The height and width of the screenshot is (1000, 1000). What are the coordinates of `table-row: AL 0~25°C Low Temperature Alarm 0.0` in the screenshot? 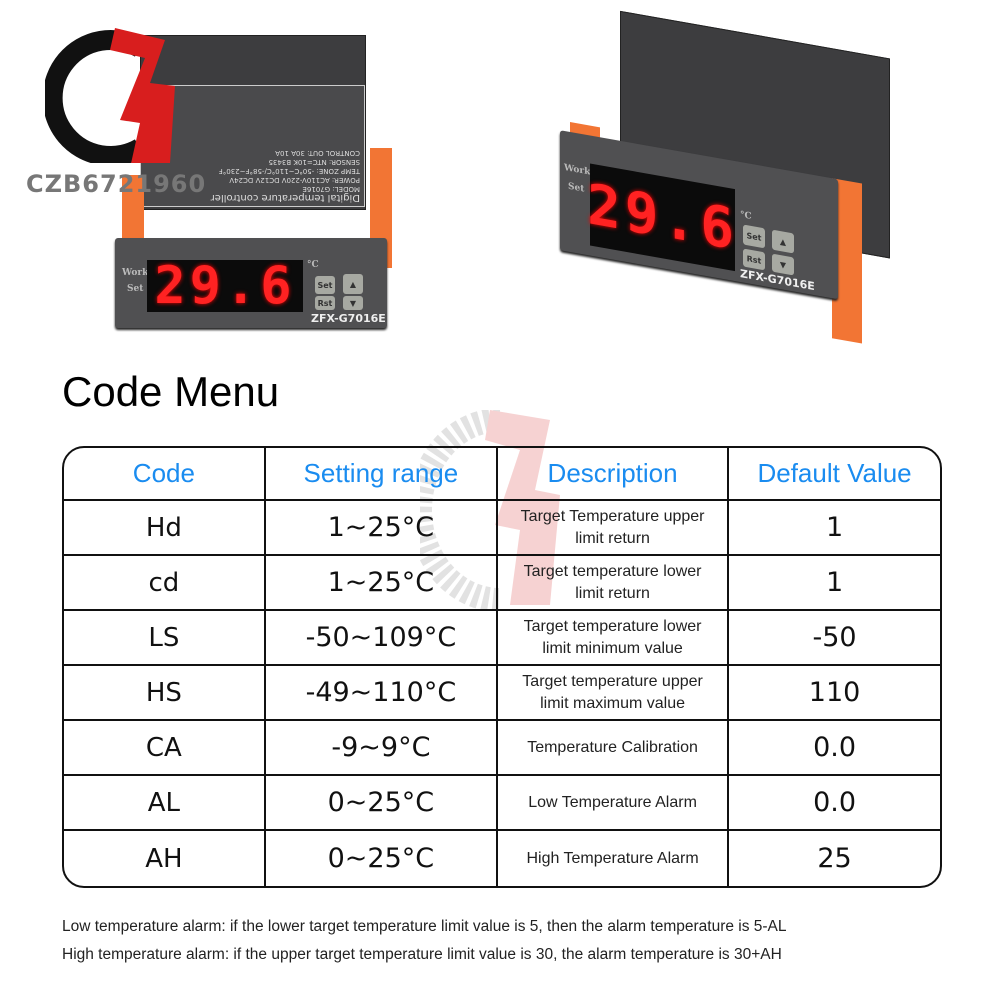 It's located at (502, 803).